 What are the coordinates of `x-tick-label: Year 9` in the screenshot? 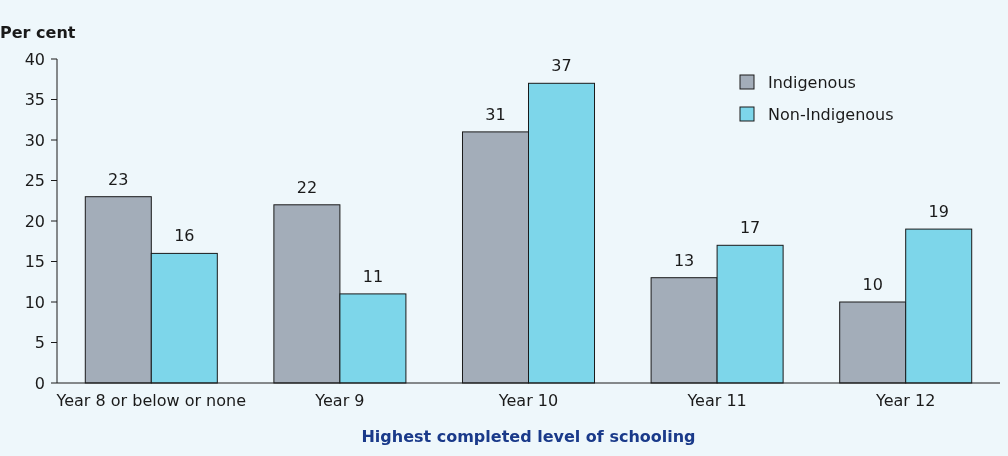 It's located at (339, 400).